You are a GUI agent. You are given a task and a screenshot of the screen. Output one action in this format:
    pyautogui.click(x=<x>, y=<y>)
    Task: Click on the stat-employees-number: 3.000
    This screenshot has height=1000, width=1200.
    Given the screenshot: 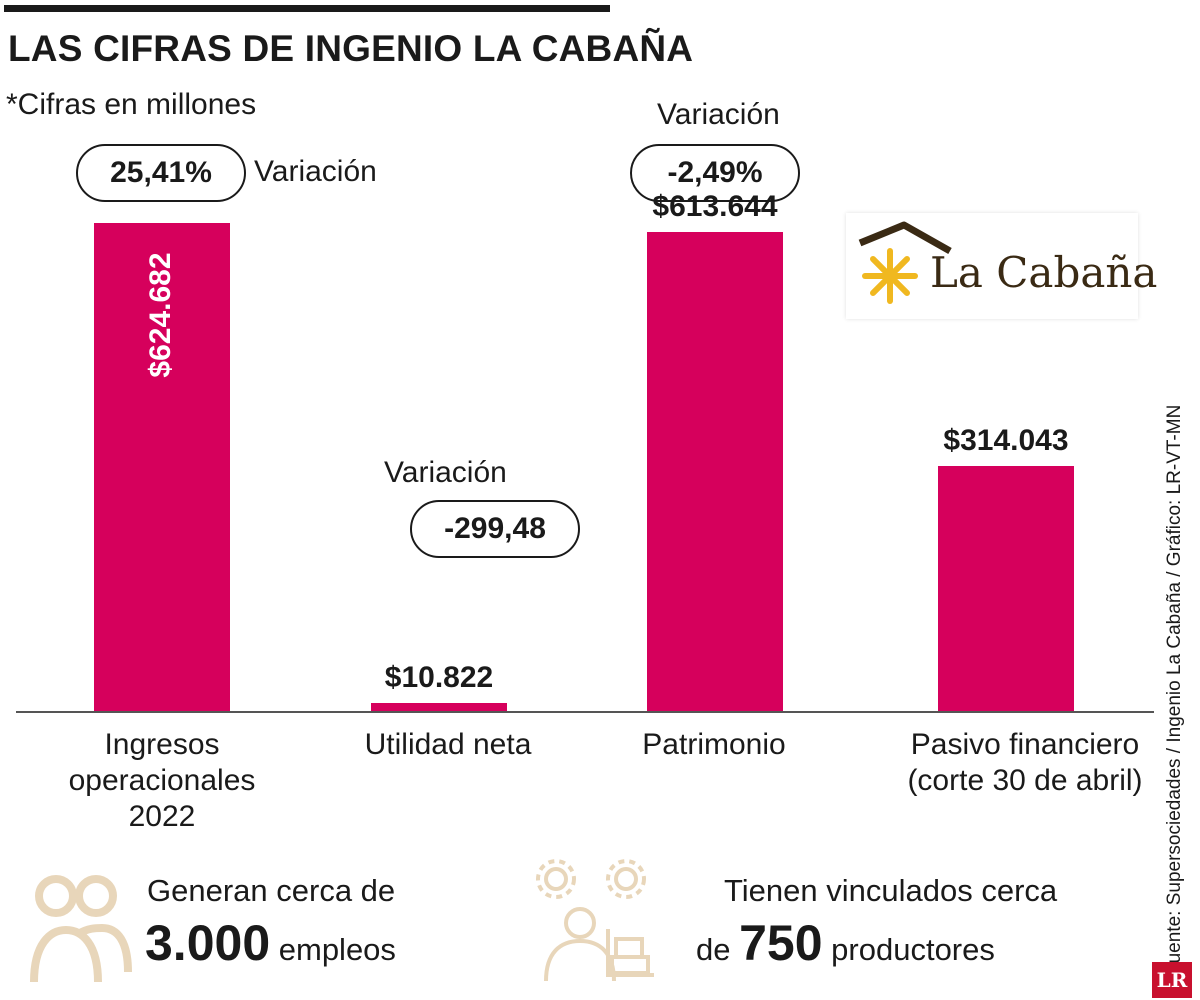 What is the action you would take?
    pyautogui.click(x=208, y=943)
    